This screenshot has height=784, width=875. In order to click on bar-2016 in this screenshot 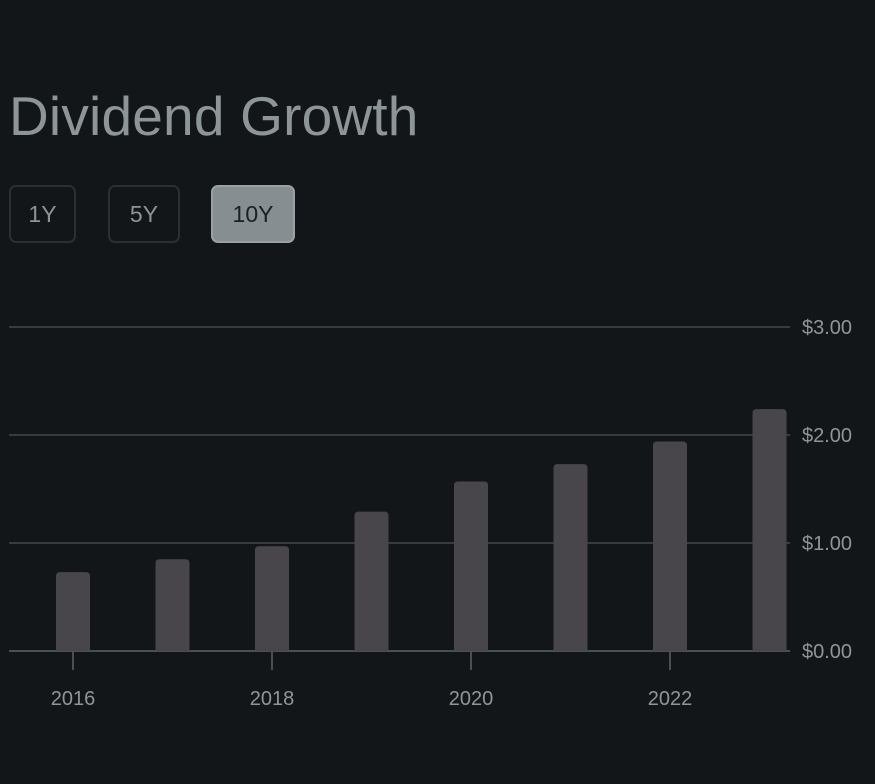, I will do `click(73, 611)`.